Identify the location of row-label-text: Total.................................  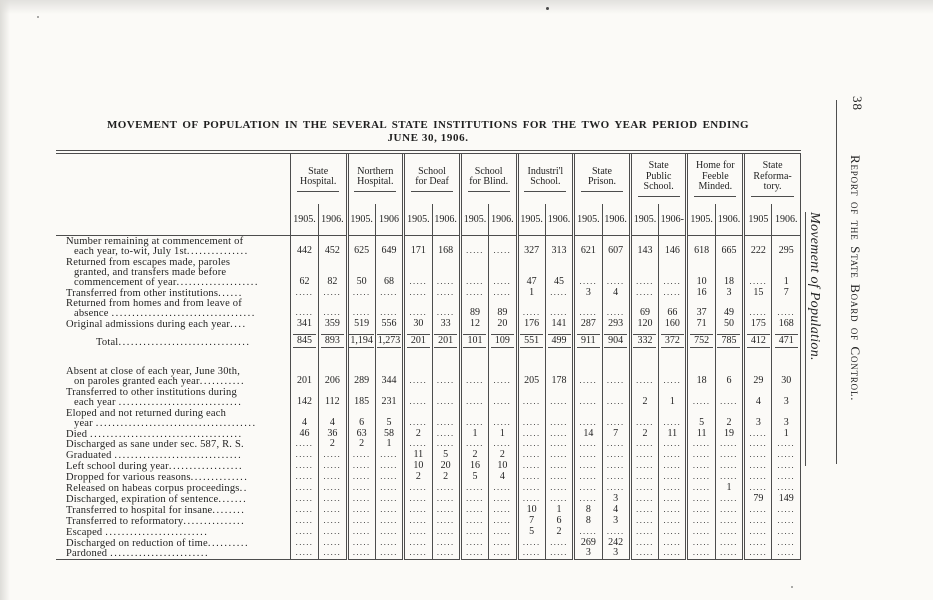
(173, 343).